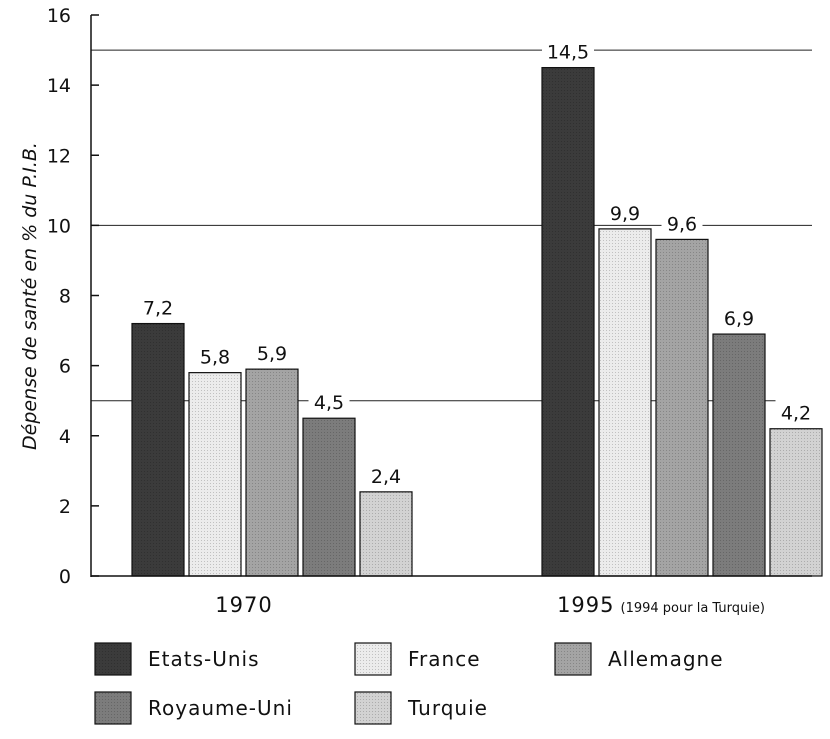  I want to click on y-tick-label: 6, so click(65, 367).